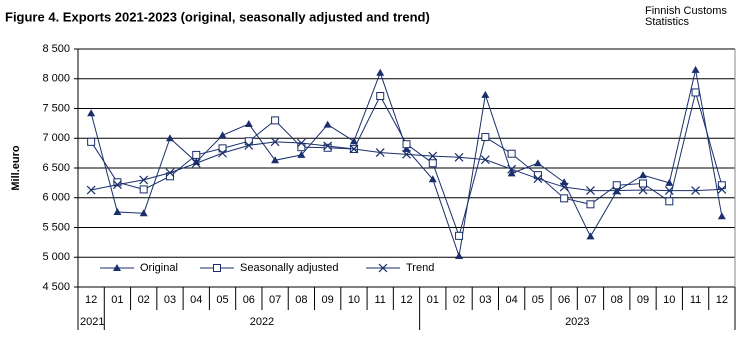 The width and height of the screenshot is (756, 340). I want to click on x-tick-label: 09, so click(328, 300).